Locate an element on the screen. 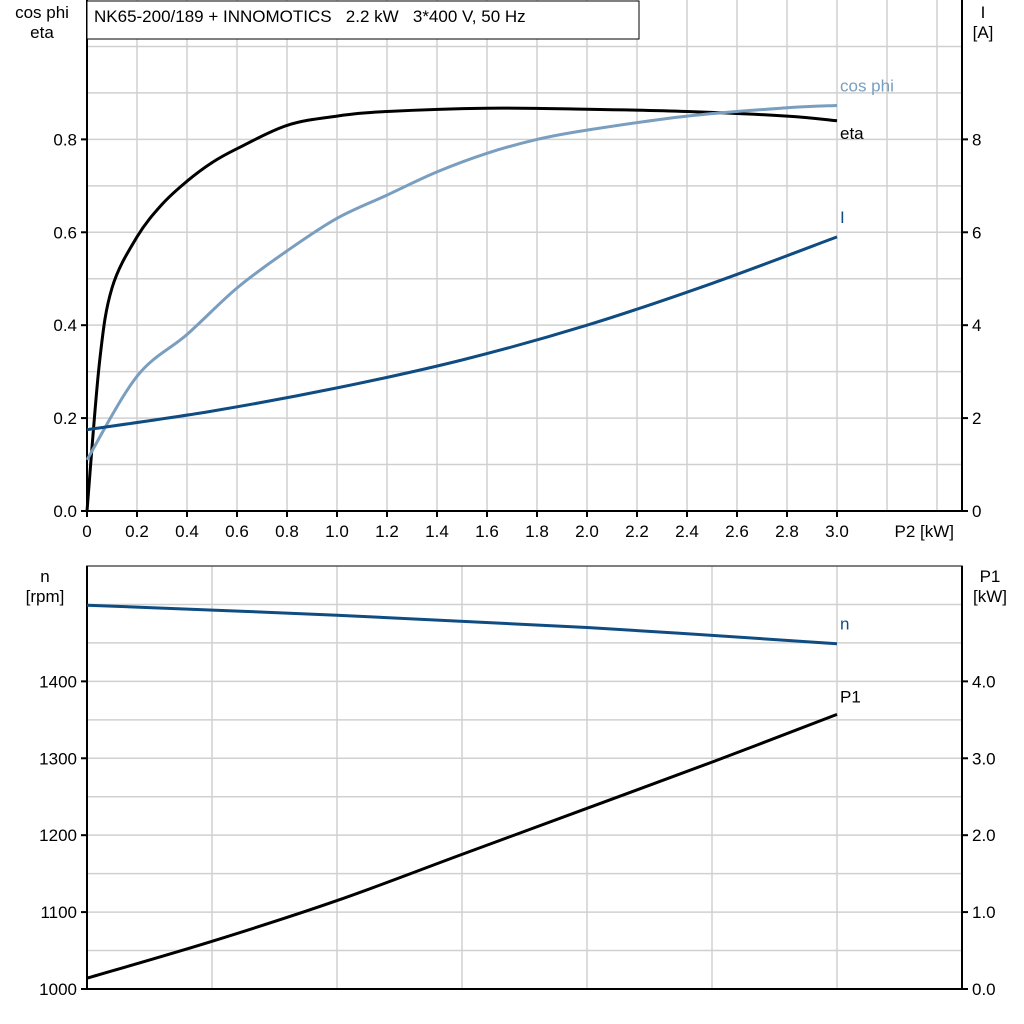 The height and width of the screenshot is (1024, 1024). series-label-eta: eta is located at coordinates (852, 133).